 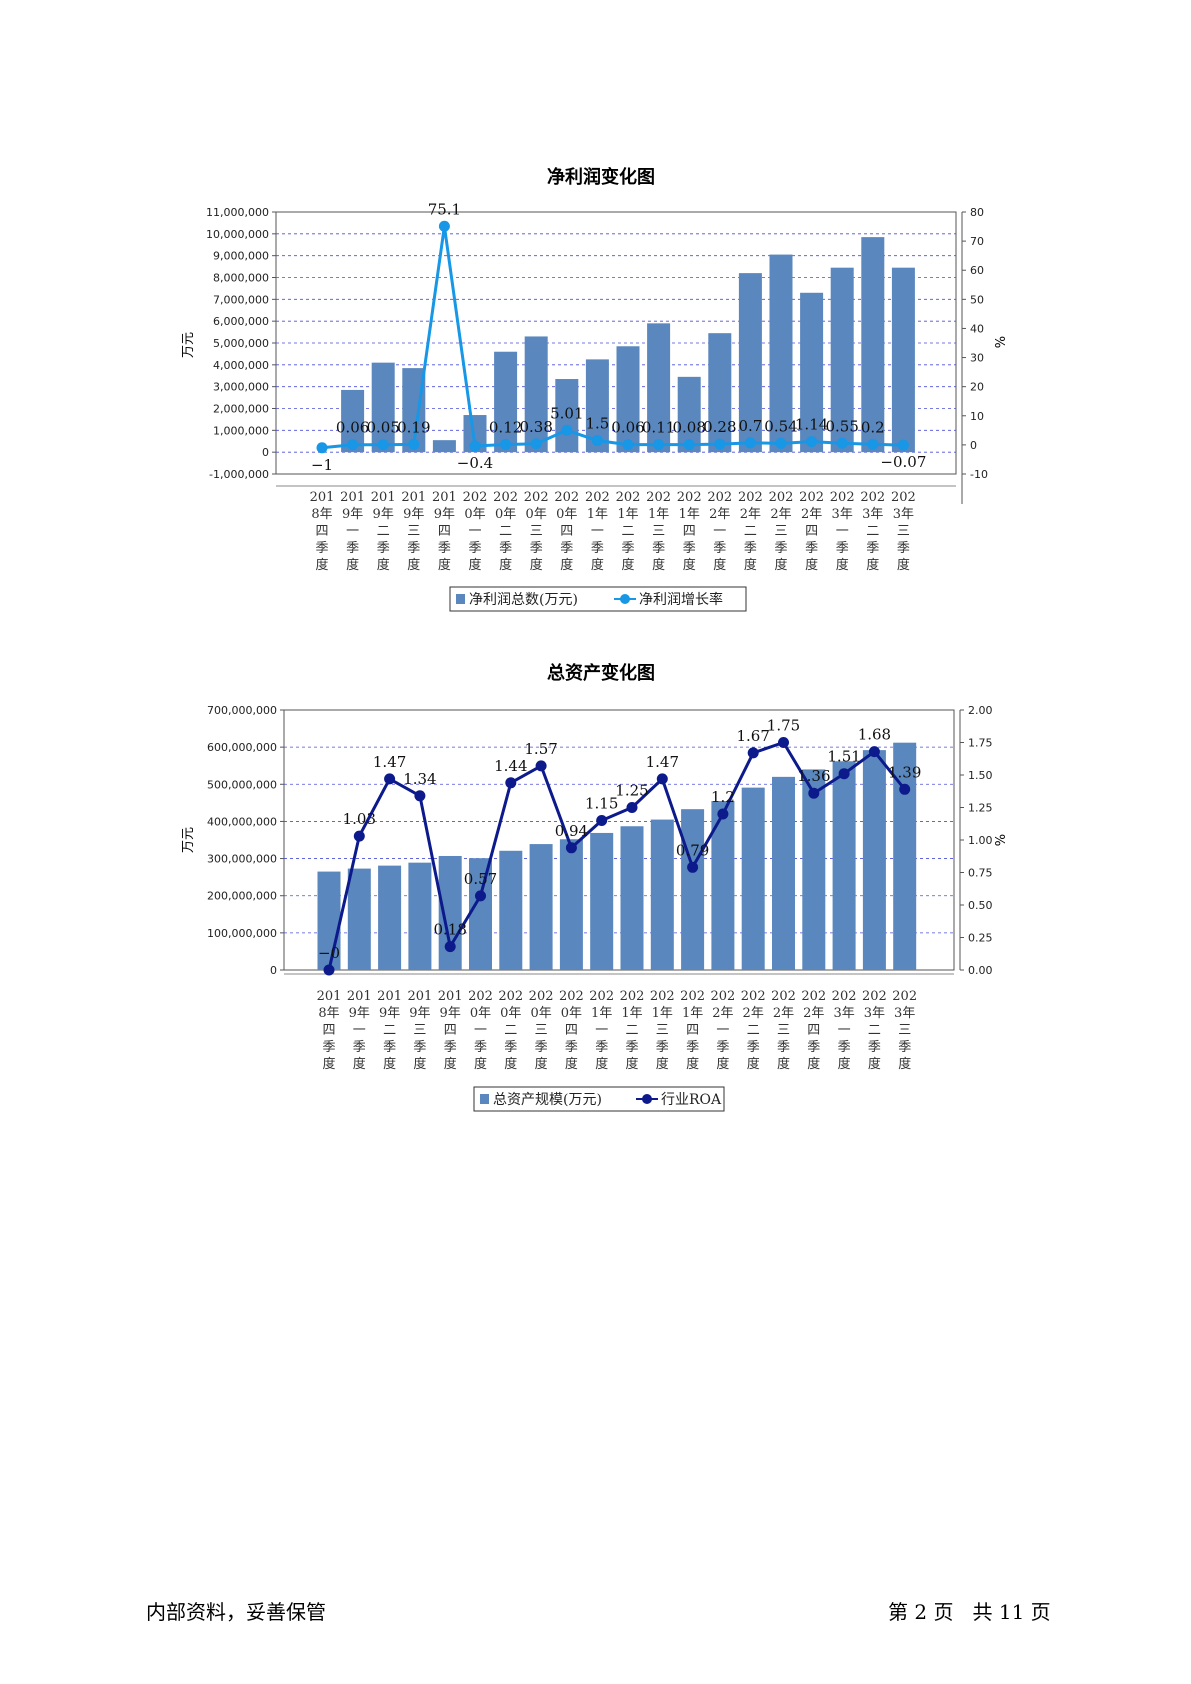 I want to click on y-tick-label: 9,000,000, so click(x=241, y=256).